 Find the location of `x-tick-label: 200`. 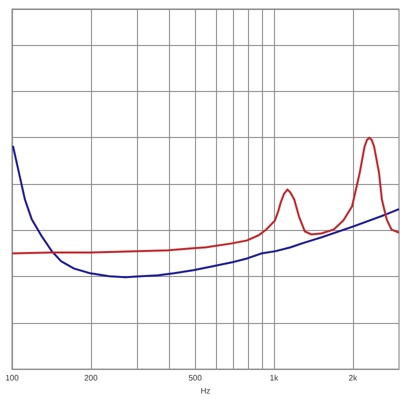

x-tick-label: 200 is located at coordinates (91, 378).